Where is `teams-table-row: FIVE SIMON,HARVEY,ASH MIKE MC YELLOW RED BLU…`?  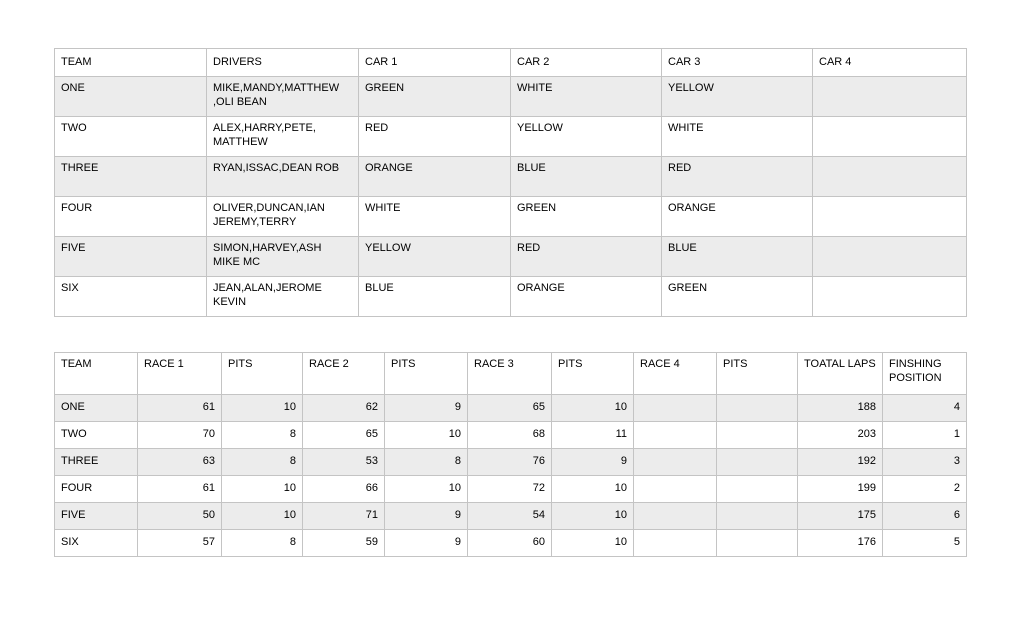 teams-table-row: FIVE SIMON,HARVEY,ASH MIKE MC YELLOW RED BLU… is located at coordinates (510, 256).